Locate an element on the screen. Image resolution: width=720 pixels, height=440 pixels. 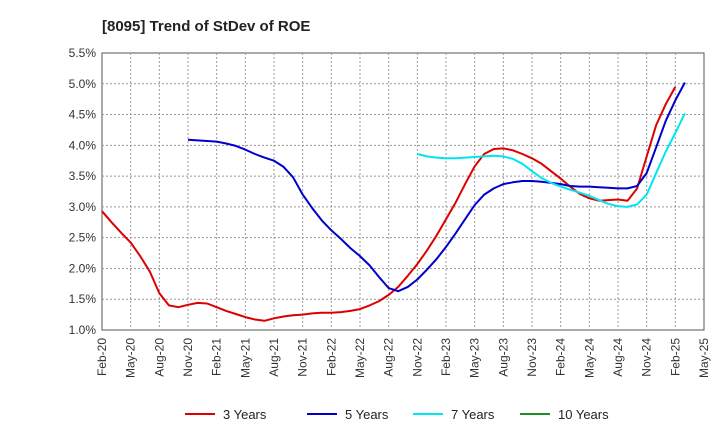
series-line-7-years is located at coordinates (551, 160).